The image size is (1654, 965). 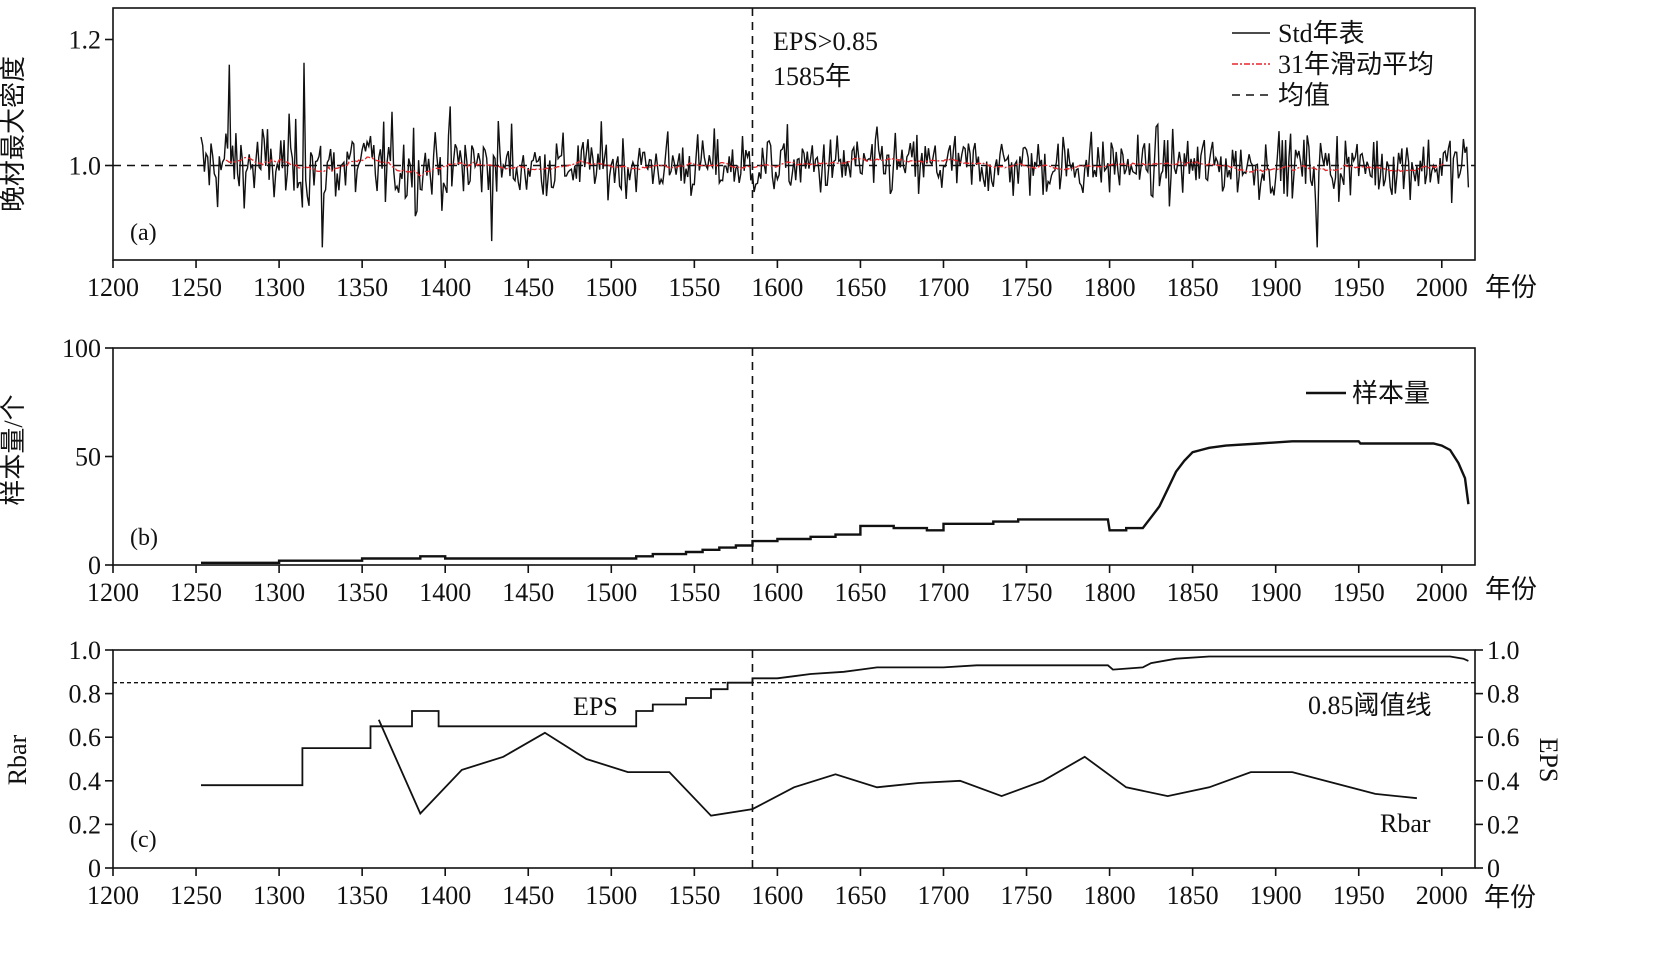 What do you see at coordinates (1510, 897) in the screenshot?
I see `panel-c-x-unit: 年份` at bounding box center [1510, 897].